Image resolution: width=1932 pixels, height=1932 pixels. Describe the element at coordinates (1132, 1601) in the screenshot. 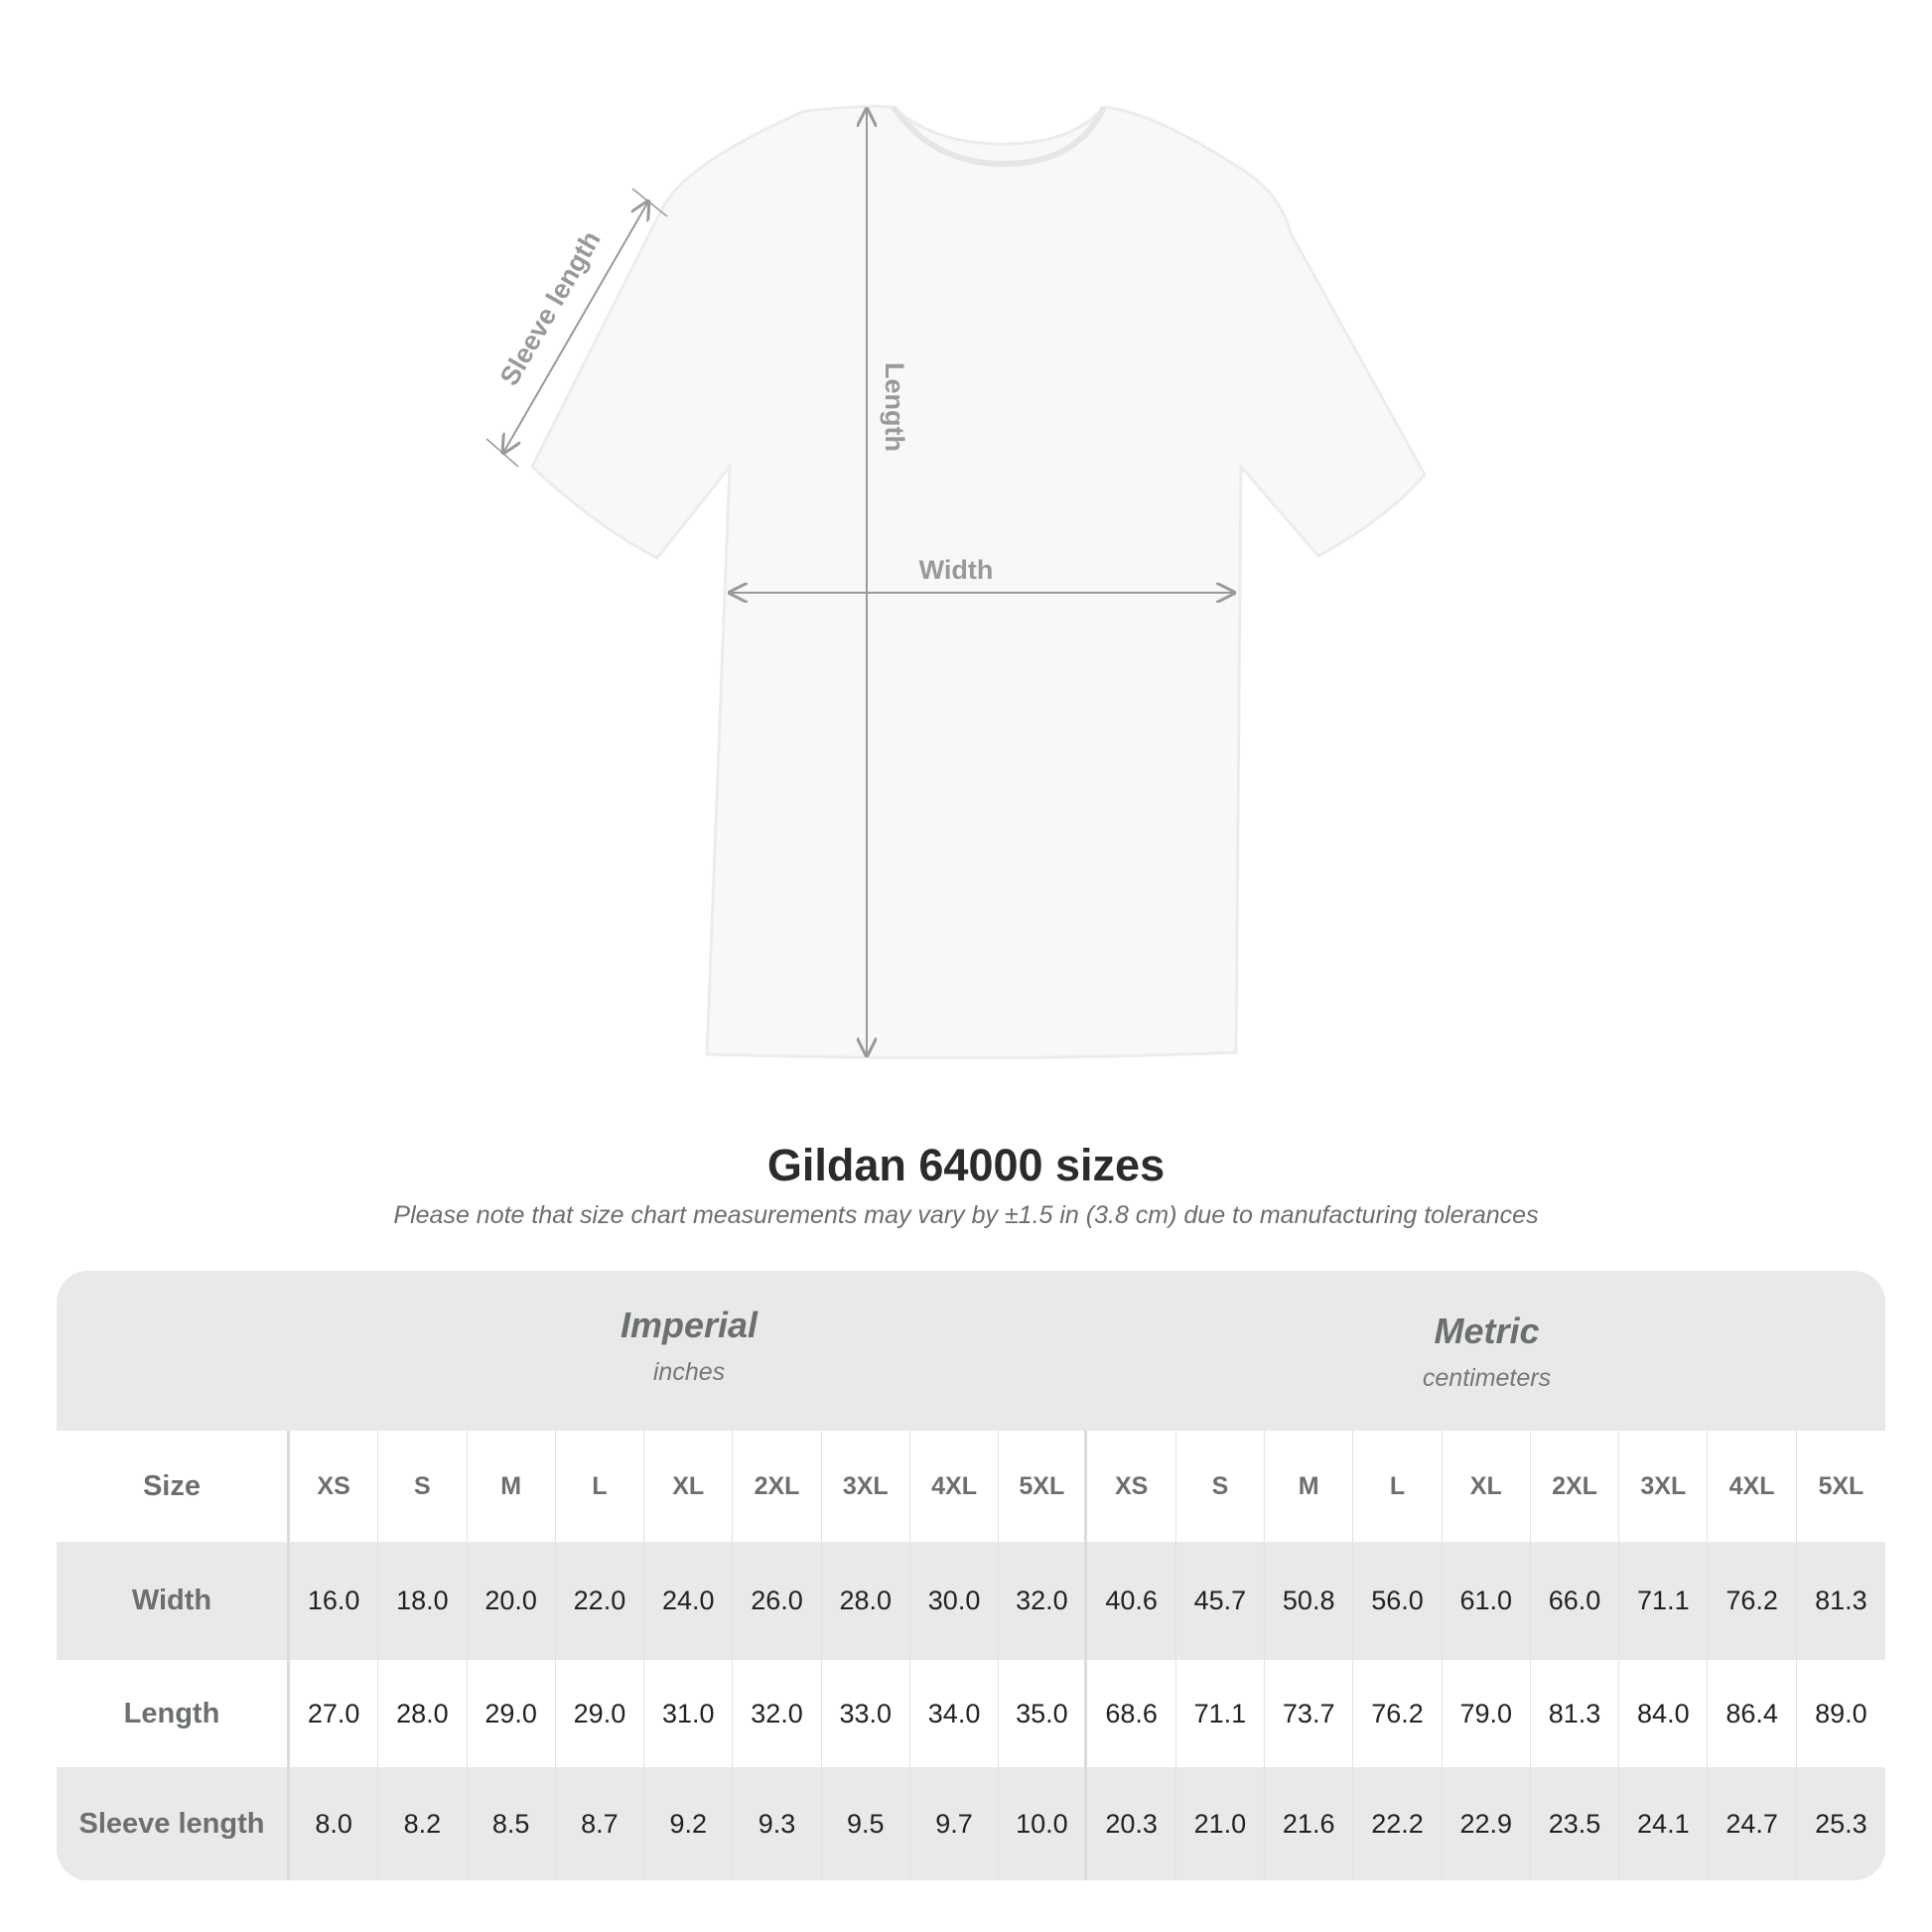

I see `table-cell: 40.6` at that location.